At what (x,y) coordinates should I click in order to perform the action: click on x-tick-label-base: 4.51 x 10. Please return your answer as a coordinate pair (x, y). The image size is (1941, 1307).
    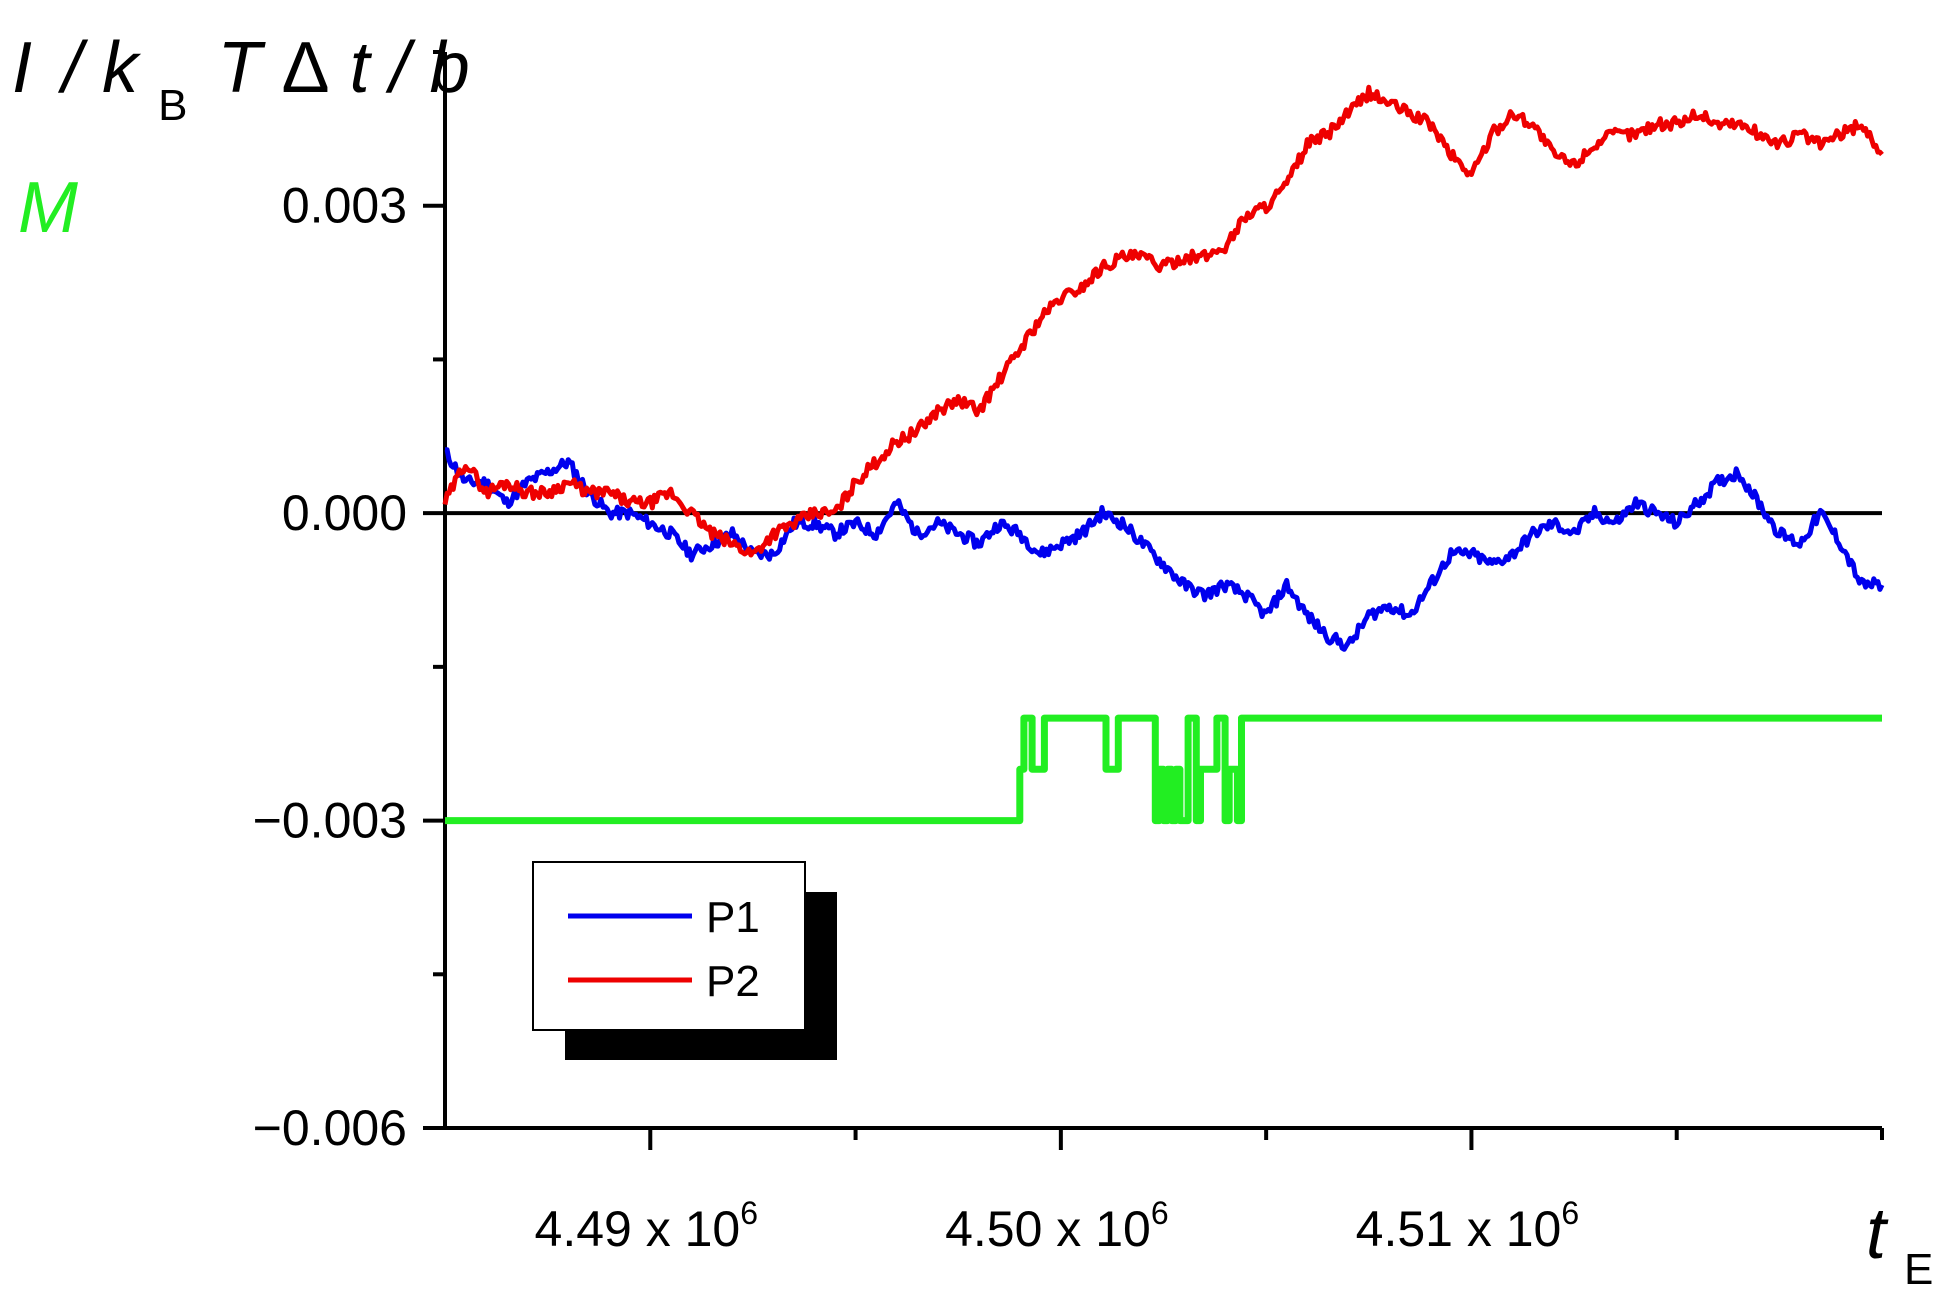
    Looking at the image, I should click on (1459, 1229).